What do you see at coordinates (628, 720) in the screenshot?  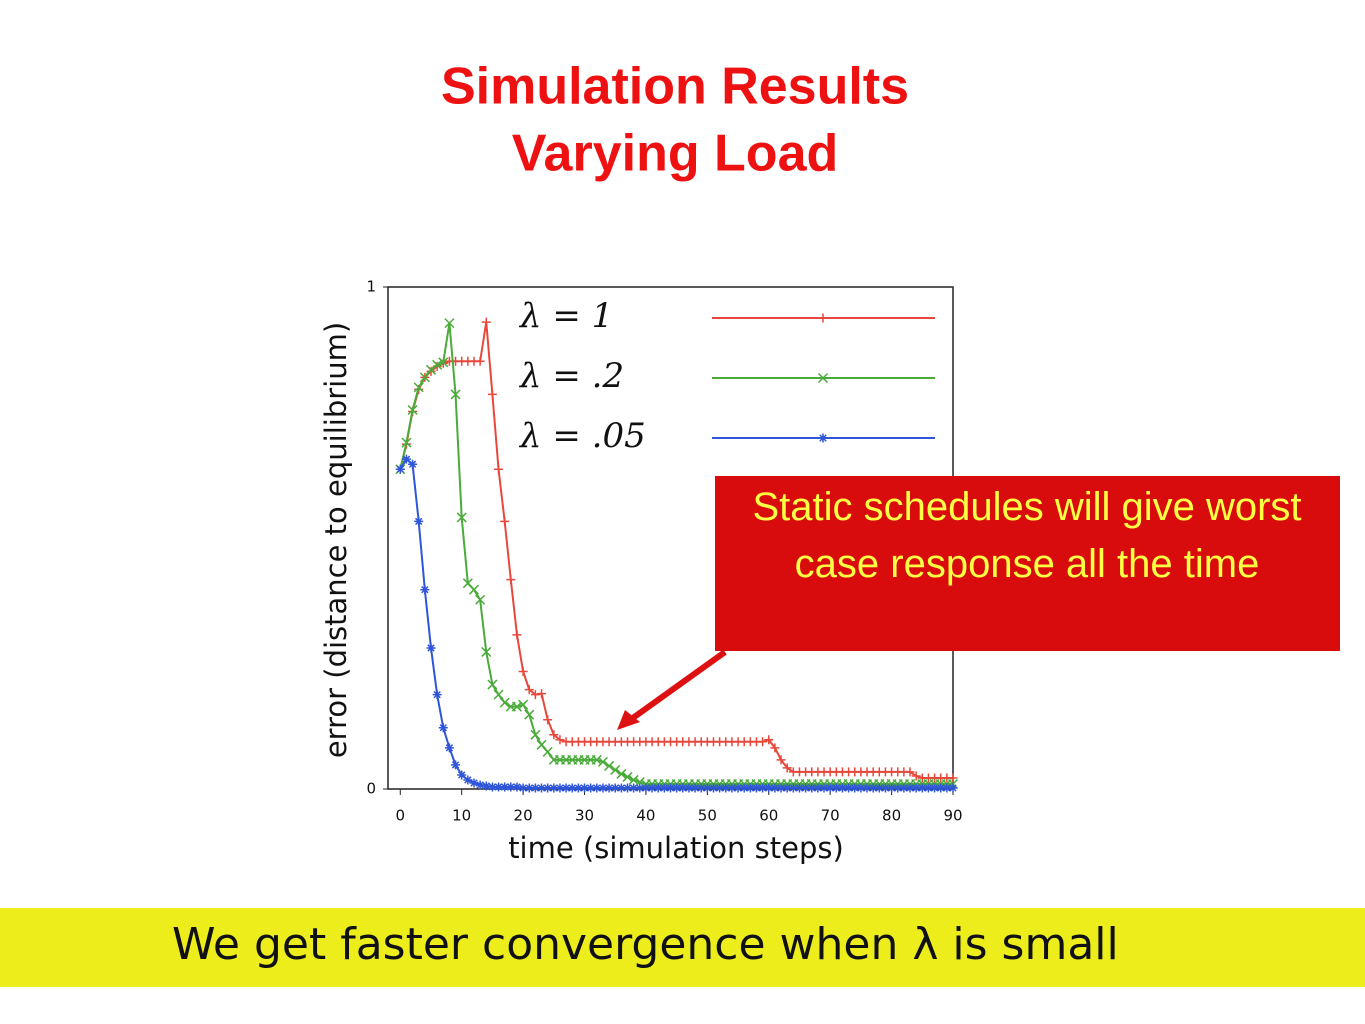 I see `arrow-head` at bounding box center [628, 720].